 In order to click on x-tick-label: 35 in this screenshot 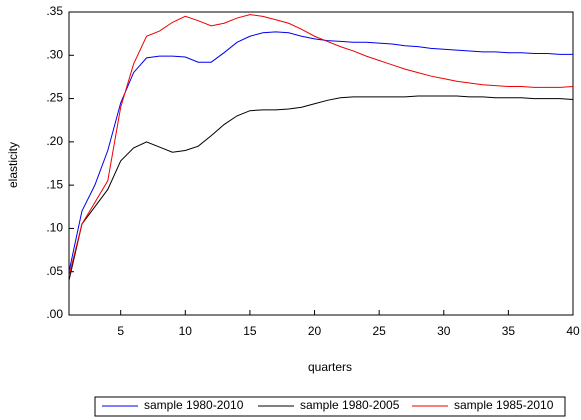, I will do `click(509, 331)`.